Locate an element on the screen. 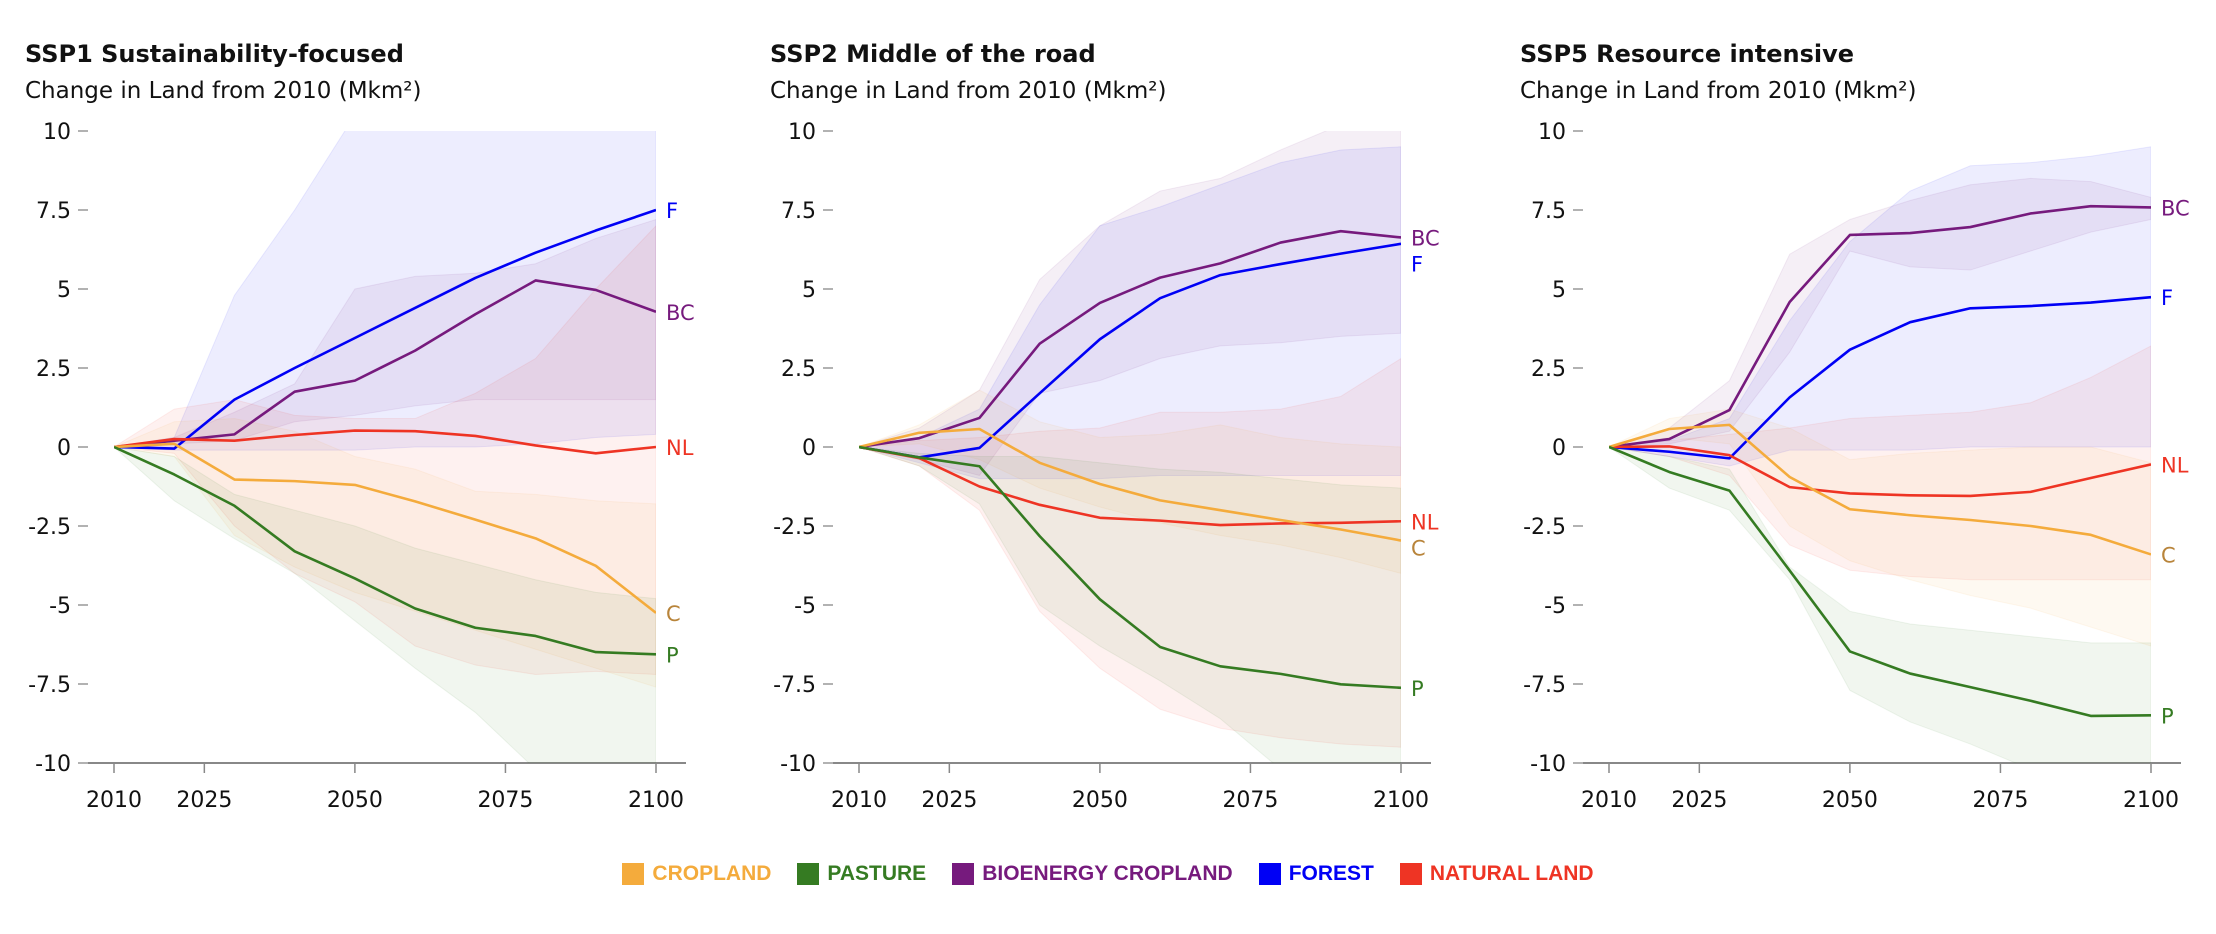 The height and width of the screenshot is (934, 2216). chart-title: SSP5 Resource intensive is located at coordinates (1687, 54).